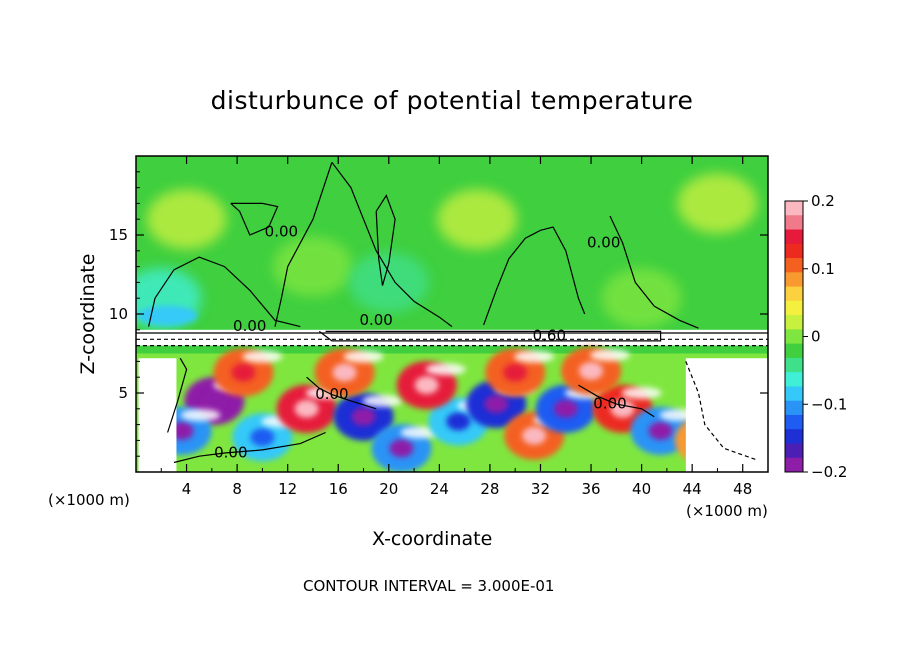  I want to click on contour-label-5: 0.00, so click(331, 394).